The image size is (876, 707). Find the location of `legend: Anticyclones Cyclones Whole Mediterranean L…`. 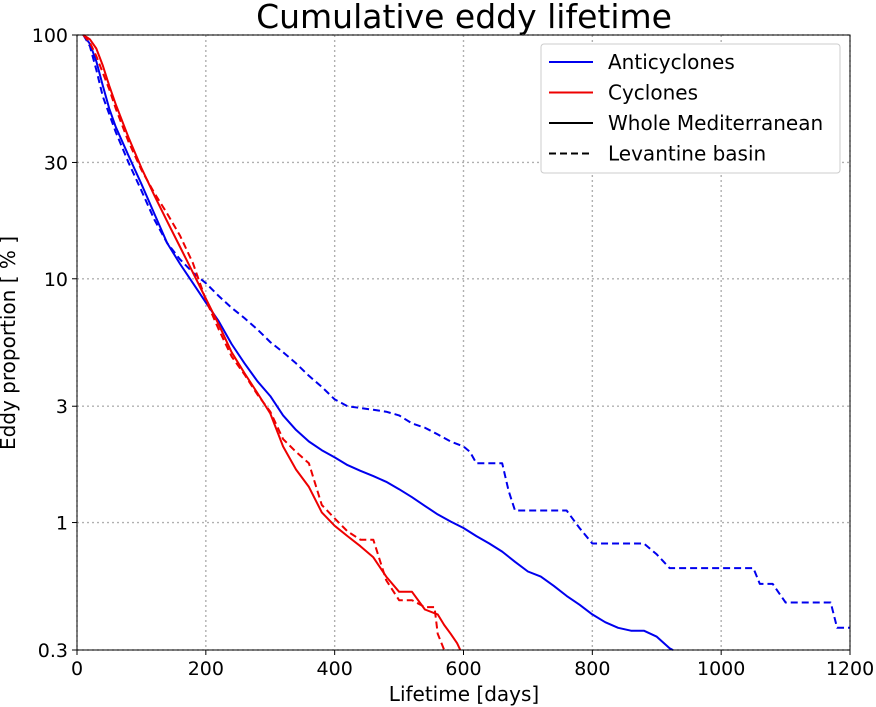

legend: Anticyclones Cyclones Whole Mediterranean L… is located at coordinates (690, 108).